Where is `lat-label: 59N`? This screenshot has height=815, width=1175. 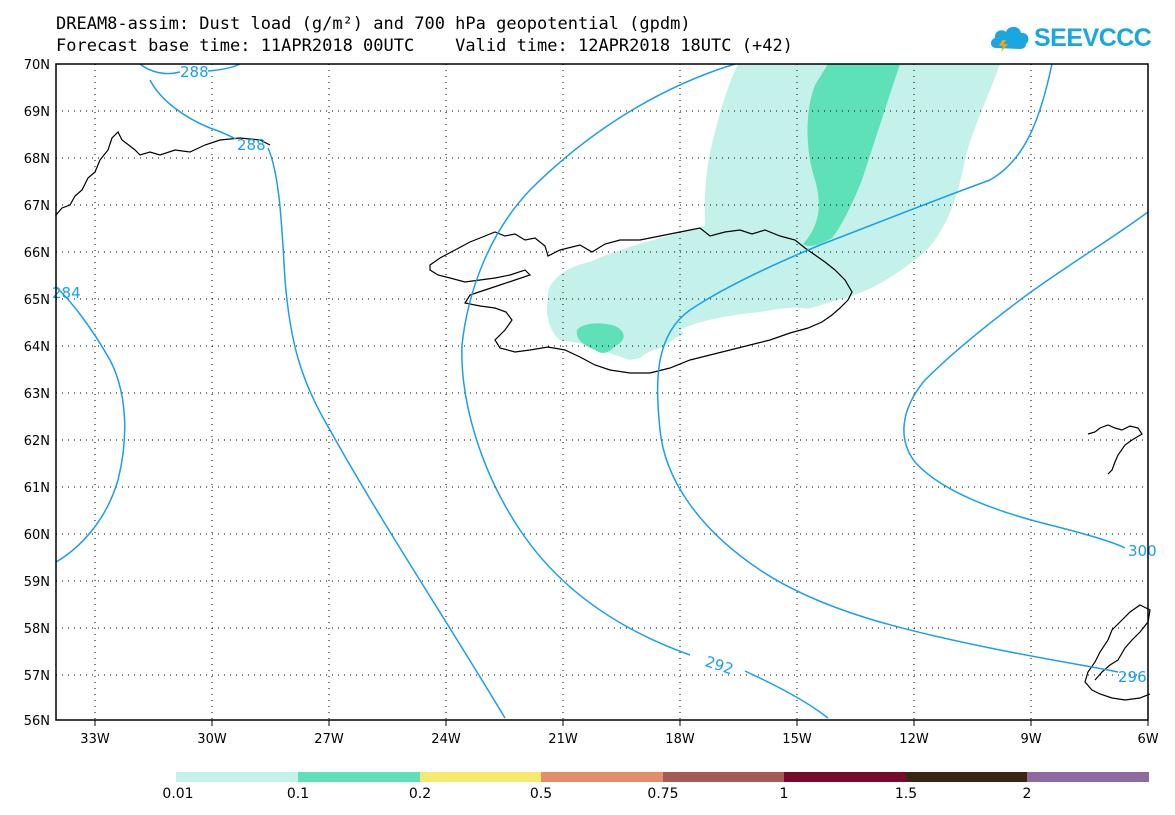
lat-label: 59N is located at coordinates (37, 582).